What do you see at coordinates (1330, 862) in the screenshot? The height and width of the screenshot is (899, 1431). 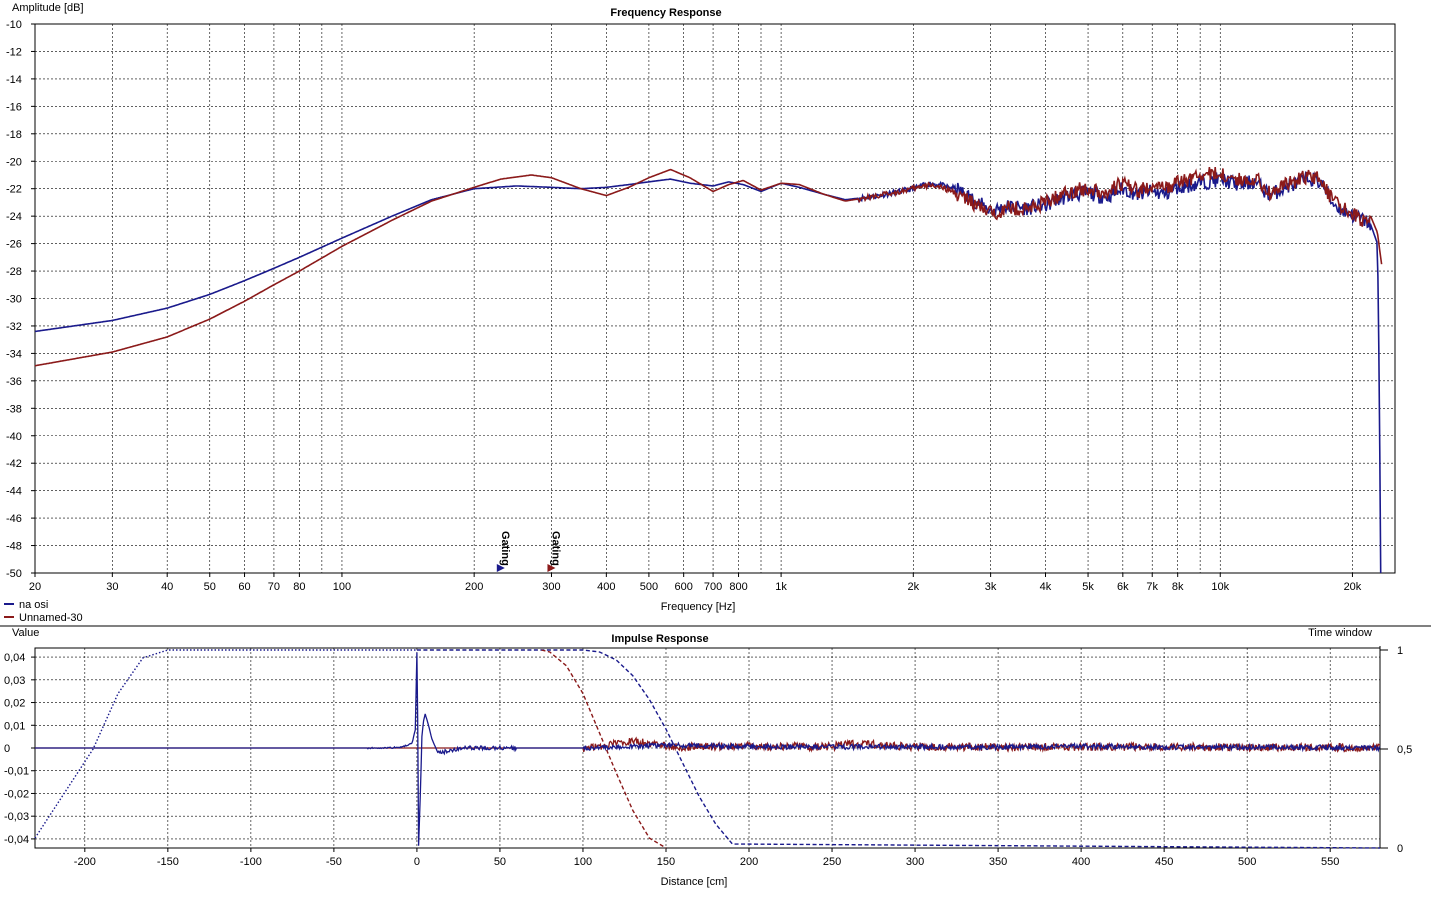 I see `ir-x-tick-label: 550` at bounding box center [1330, 862].